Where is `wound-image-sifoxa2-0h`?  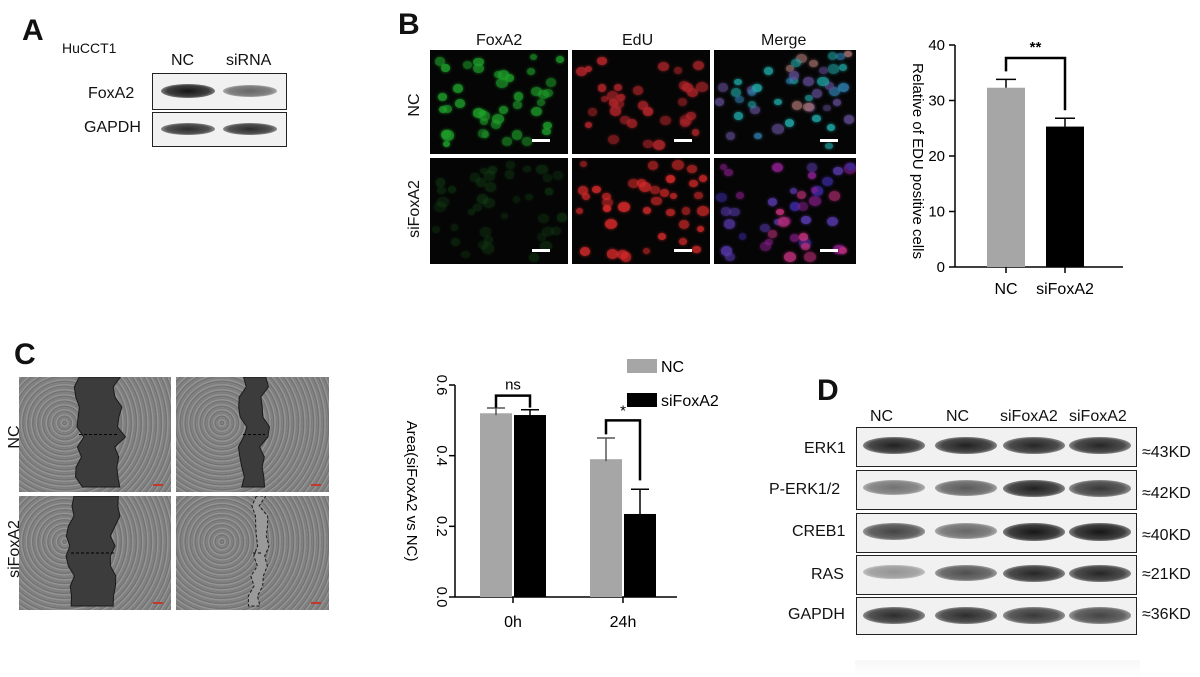
wound-image-sifoxa2-0h is located at coordinates (95, 553).